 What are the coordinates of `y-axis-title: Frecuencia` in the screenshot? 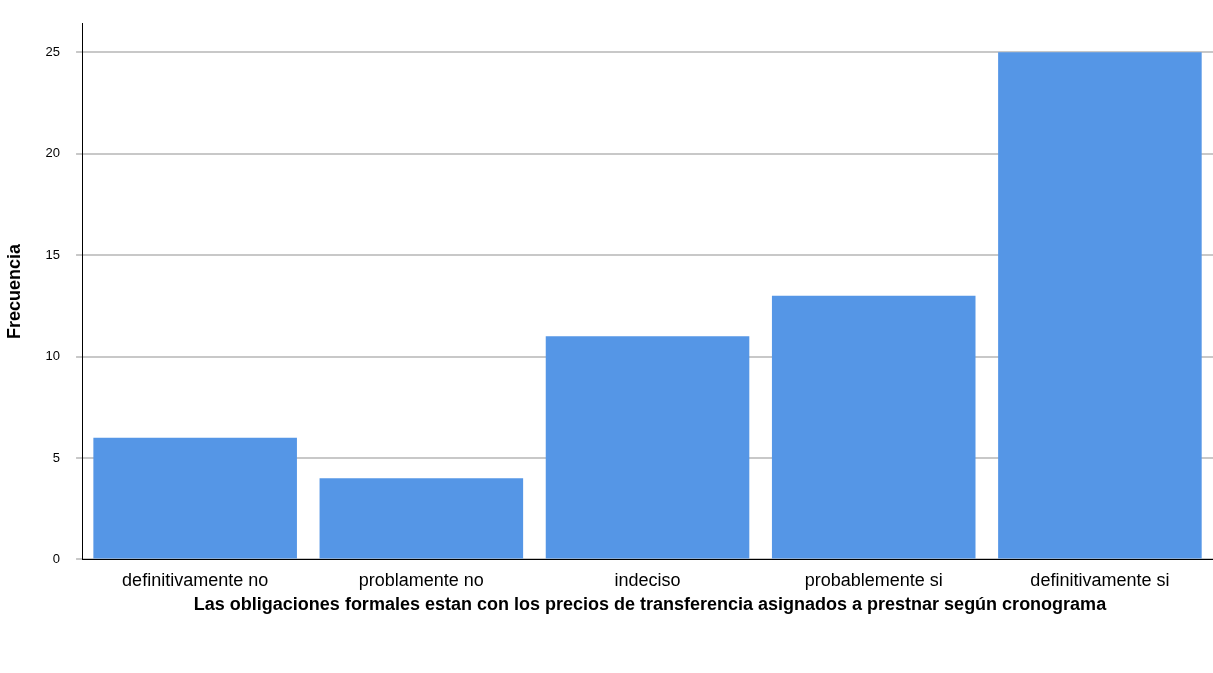 It's located at (13, 291).